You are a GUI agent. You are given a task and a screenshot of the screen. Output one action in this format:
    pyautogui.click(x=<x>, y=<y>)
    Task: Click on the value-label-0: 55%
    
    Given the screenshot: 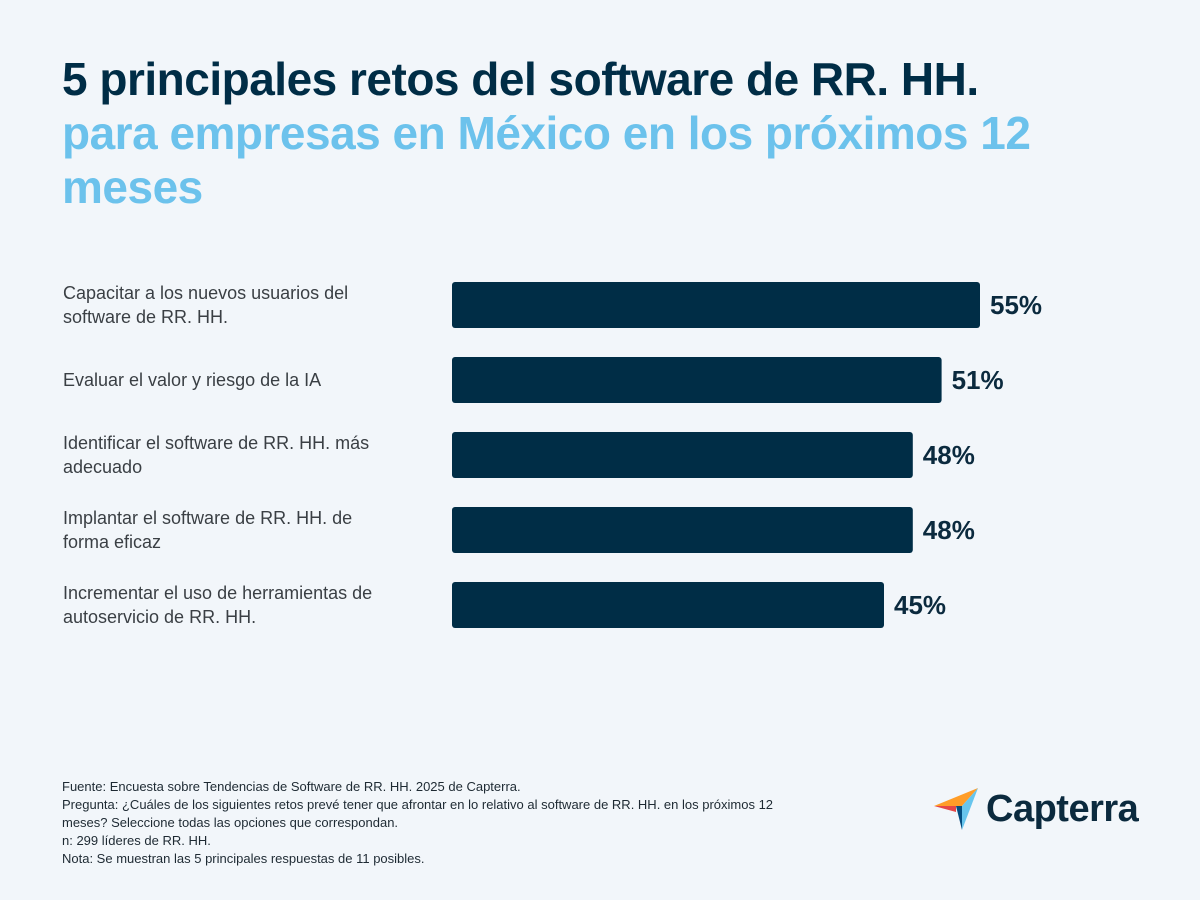 What is the action you would take?
    pyautogui.click(x=1016, y=305)
    